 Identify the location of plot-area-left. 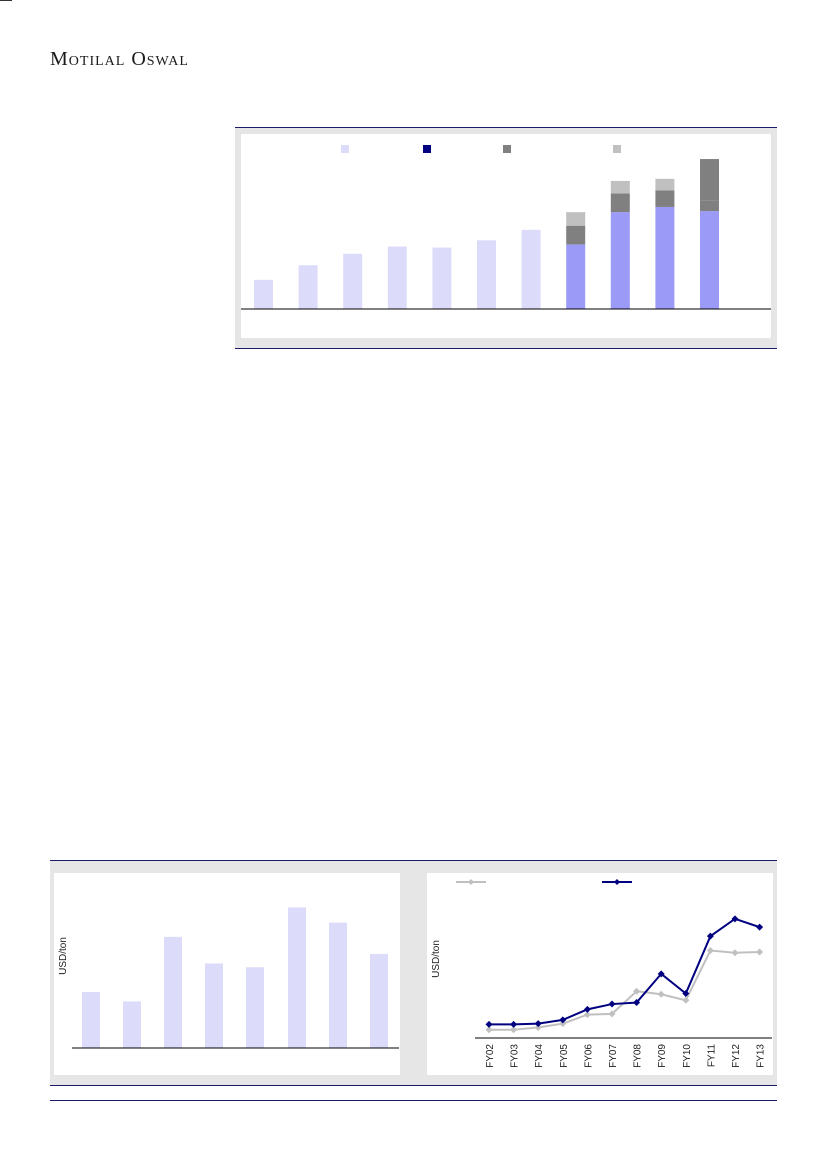
(227, 974).